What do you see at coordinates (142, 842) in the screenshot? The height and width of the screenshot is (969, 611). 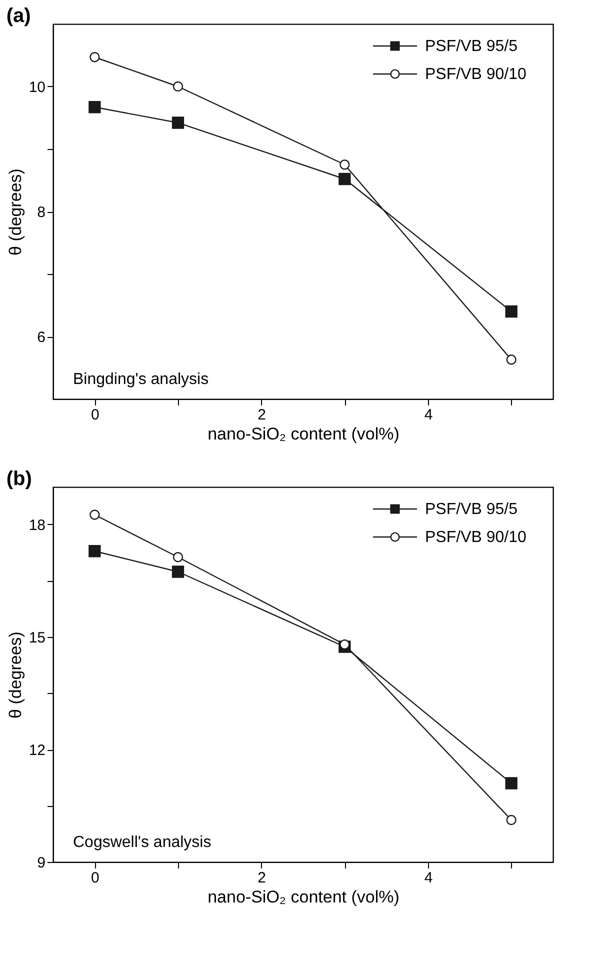 I see `annotation: Cogswell's analysis` at bounding box center [142, 842].